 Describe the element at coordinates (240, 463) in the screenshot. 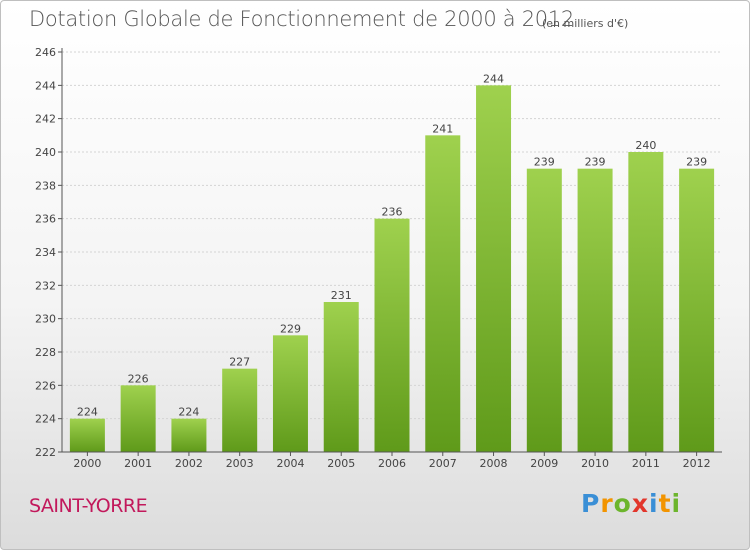

I see `x-tick-label: 2003` at that location.